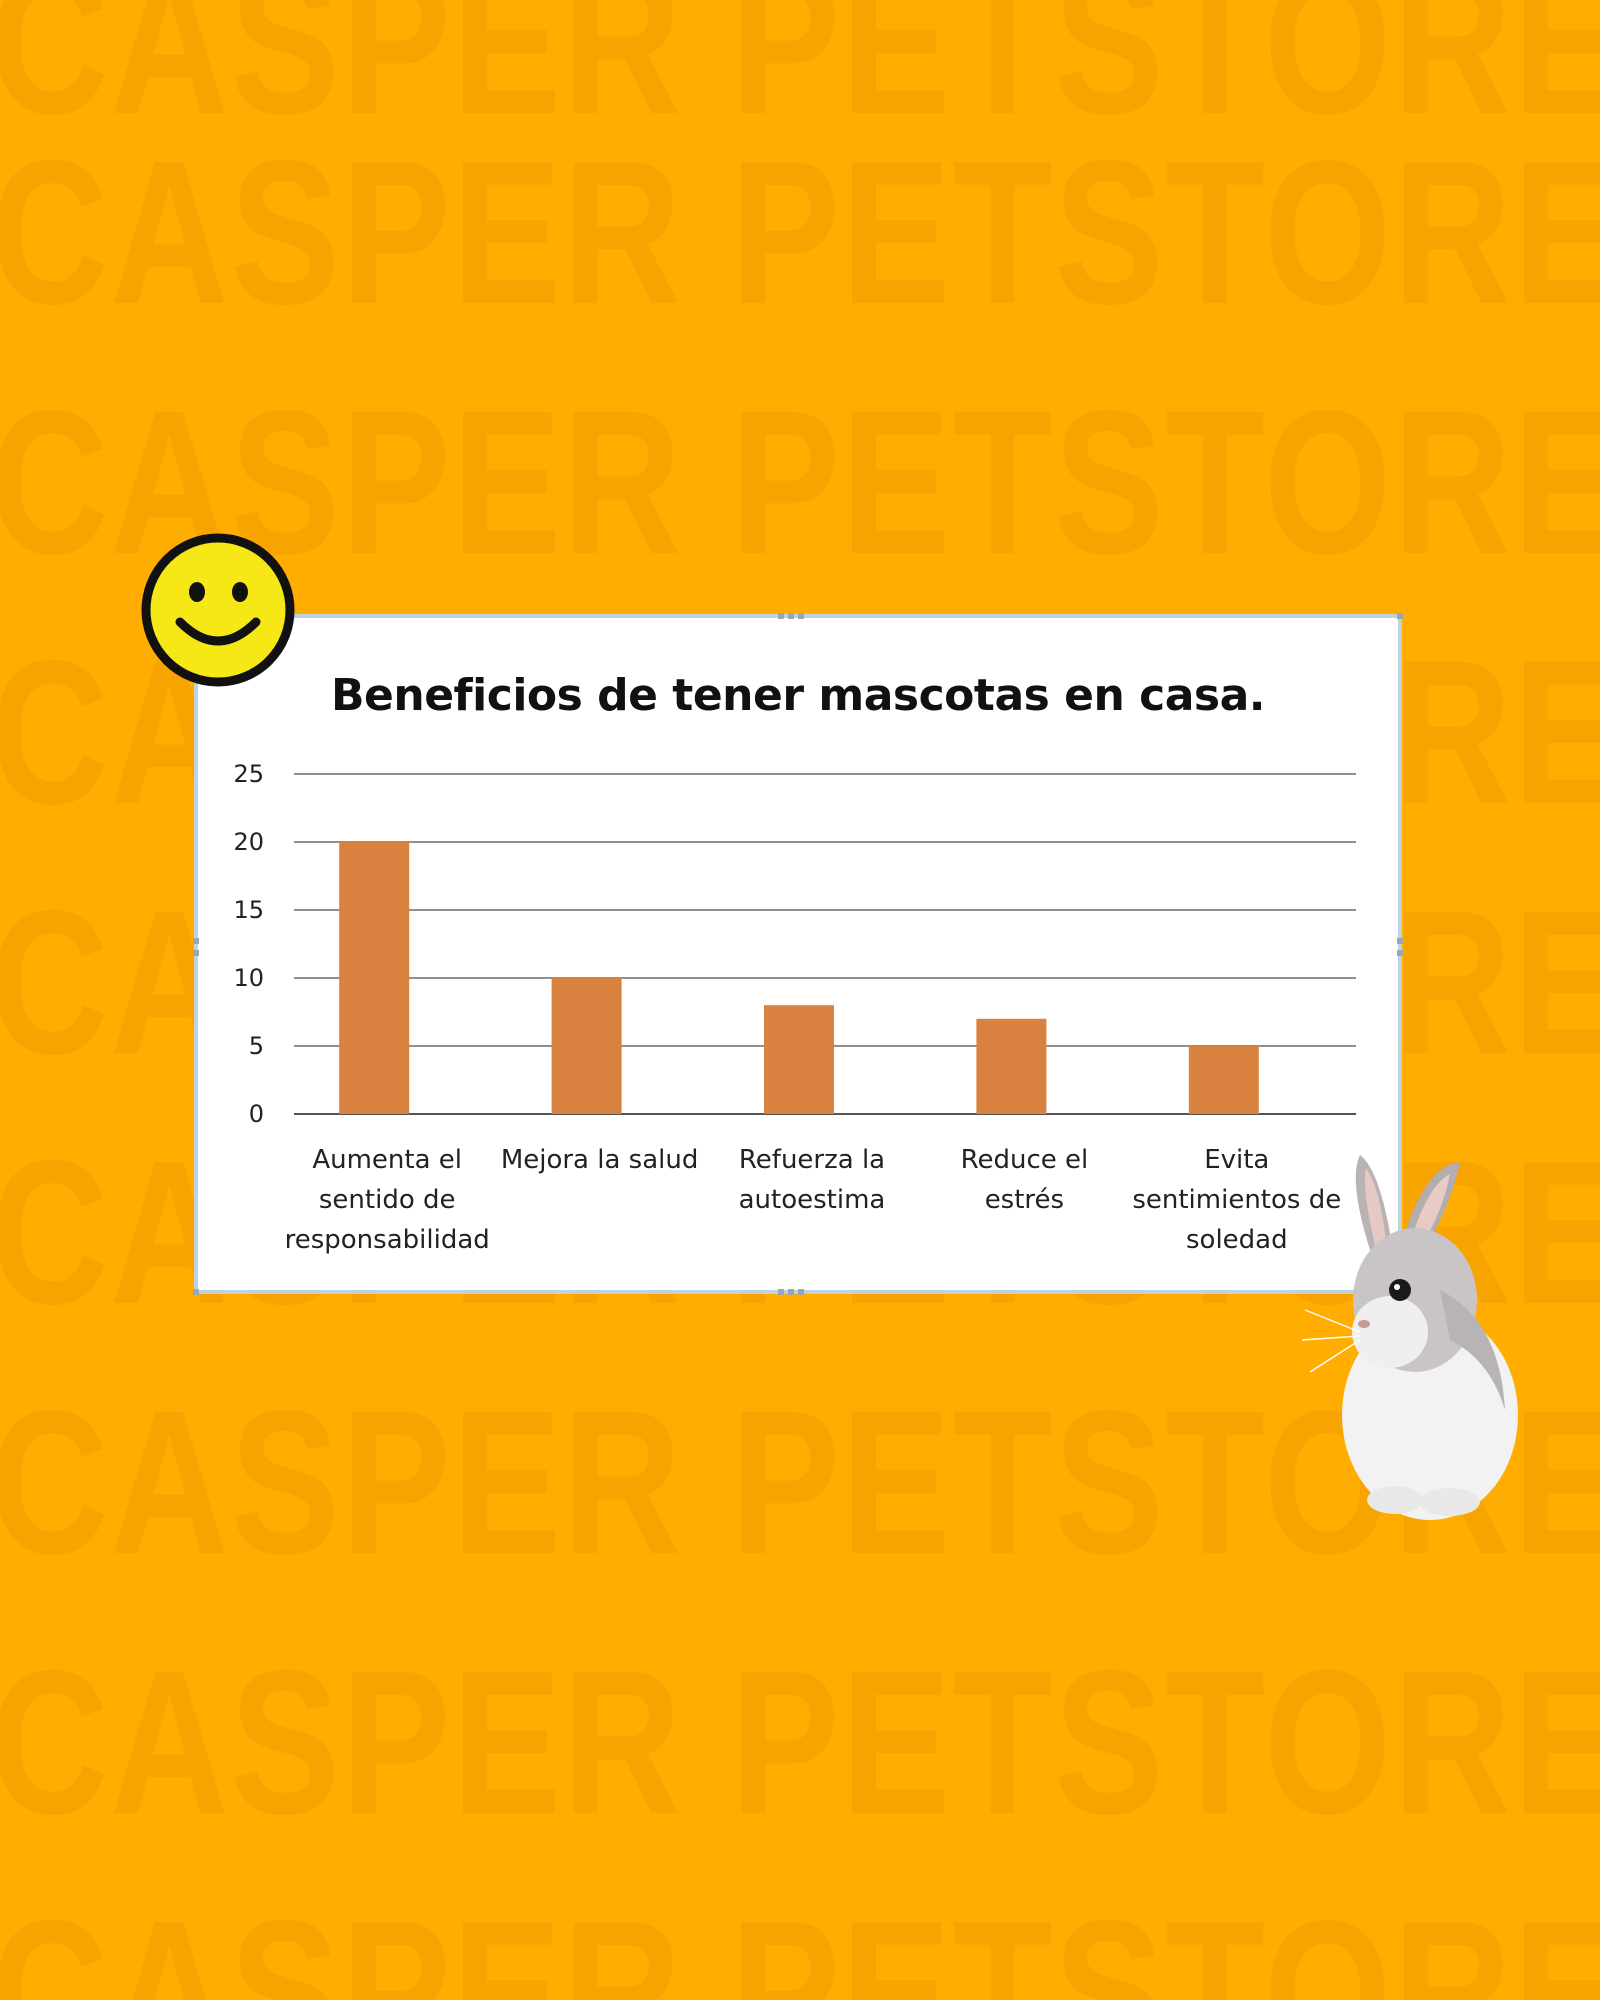 The width and height of the screenshot is (1600, 2000). I want to click on y-tick-label: 20, so click(248, 842).